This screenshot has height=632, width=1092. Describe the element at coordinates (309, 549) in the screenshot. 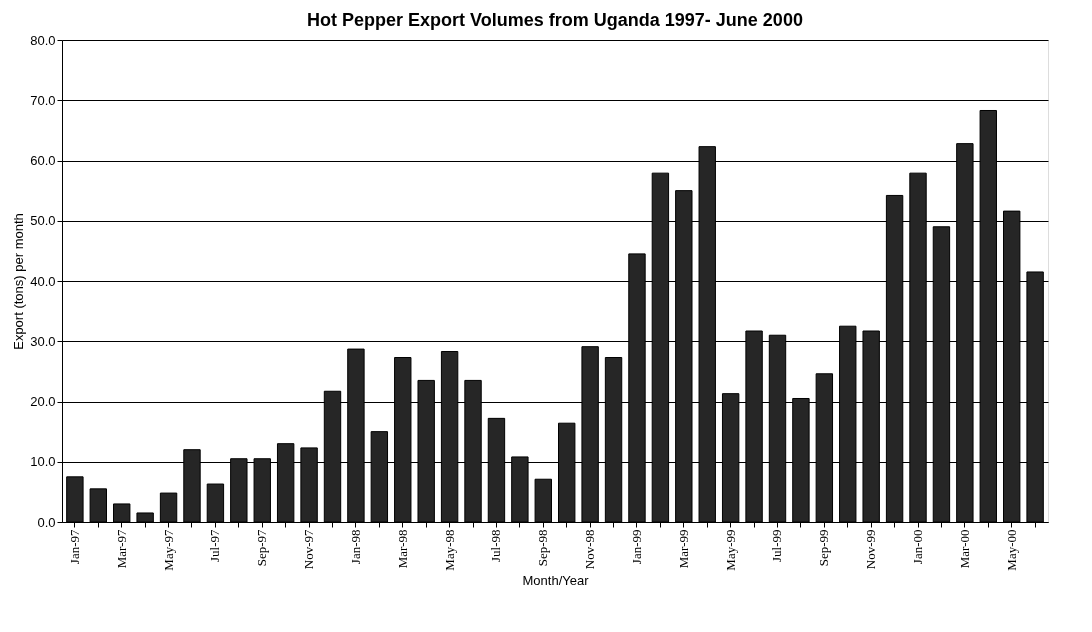

I see `x-tick-label: Nov-97` at that location.